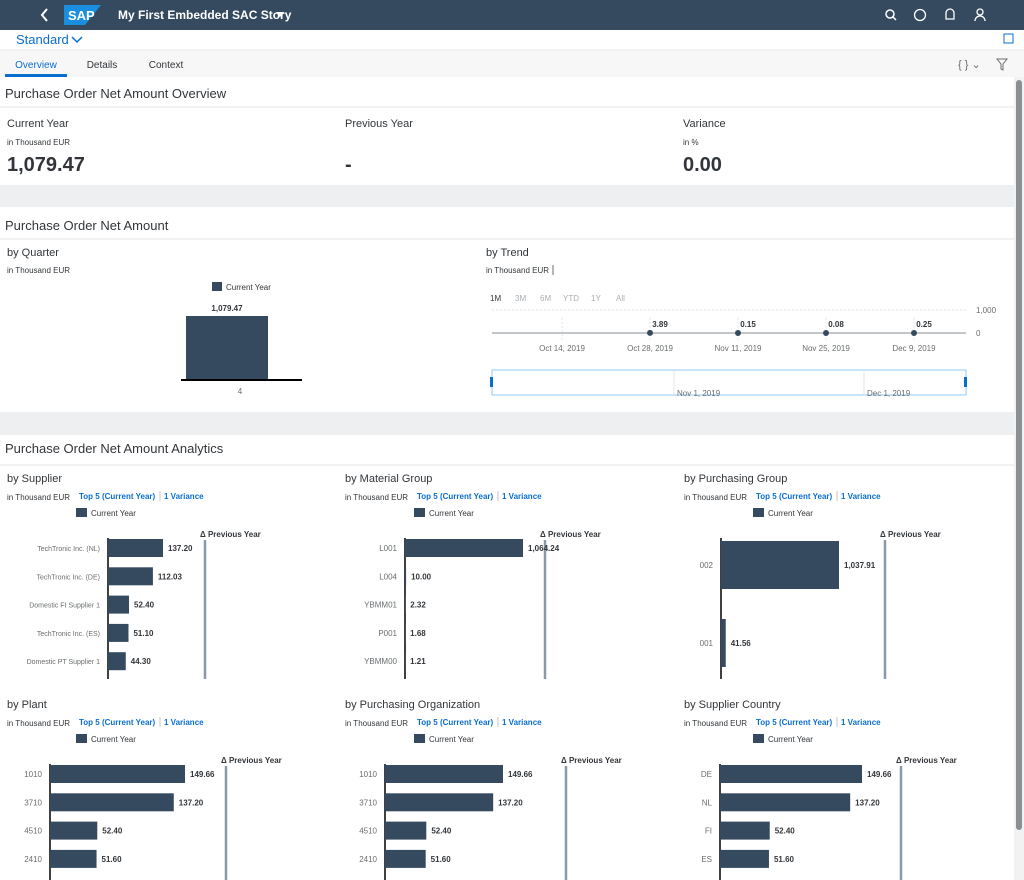 This screenshot has width=1024, height=880. Describe the element at coordinates (44, 15) in the screenshot. I see `back-button` at that location.